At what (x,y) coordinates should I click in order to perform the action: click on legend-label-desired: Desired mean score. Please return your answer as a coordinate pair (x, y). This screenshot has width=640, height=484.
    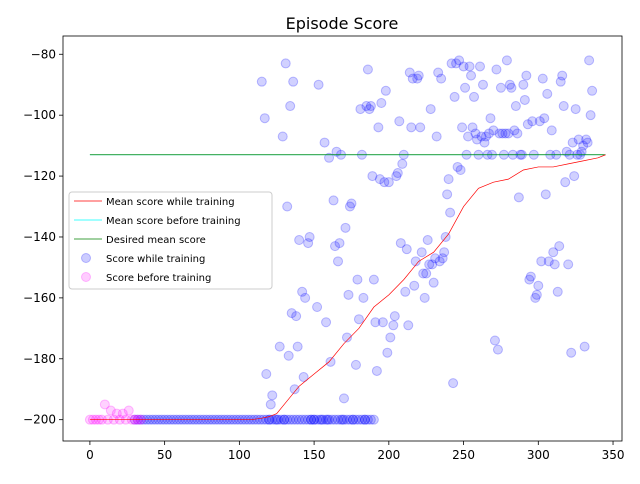
    Looking at the image, I should click on (156, 240).